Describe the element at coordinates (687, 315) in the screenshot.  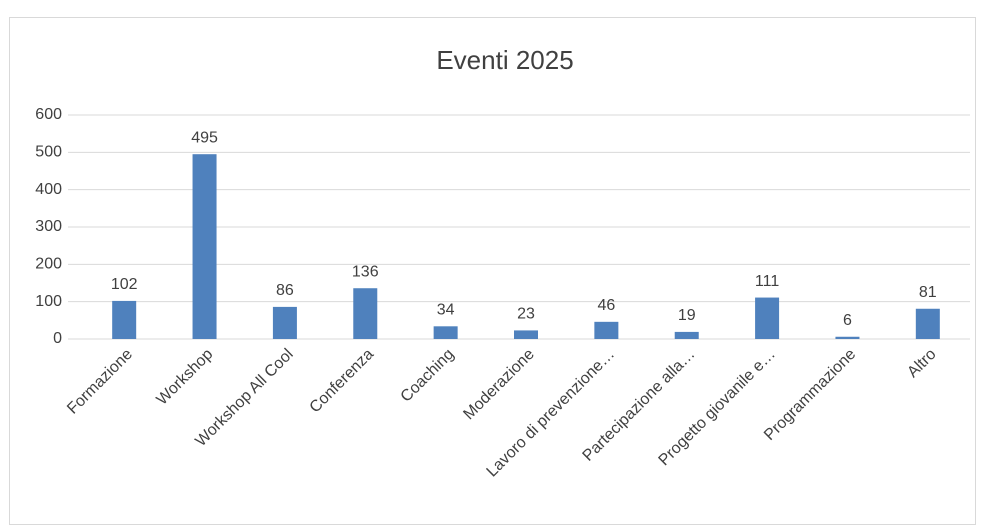
I see `data-label: 19` at that location.